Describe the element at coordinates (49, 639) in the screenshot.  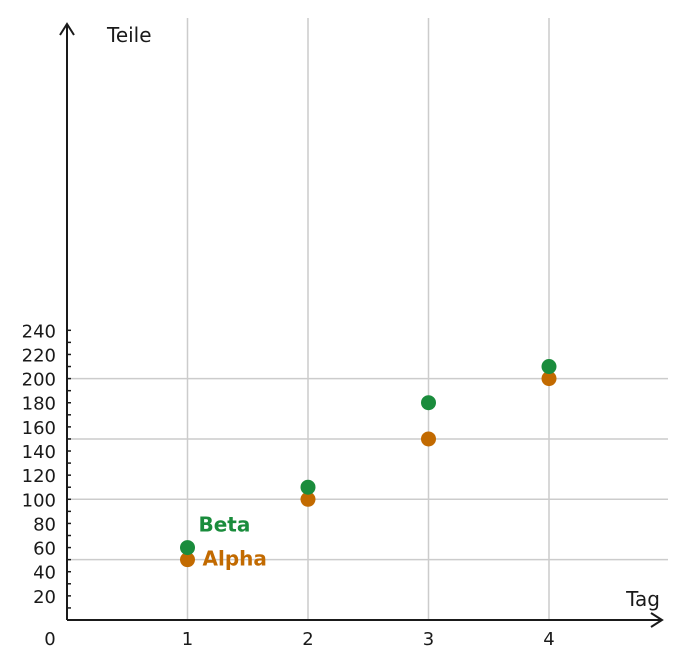
I see `origin-label: 0` at that location.